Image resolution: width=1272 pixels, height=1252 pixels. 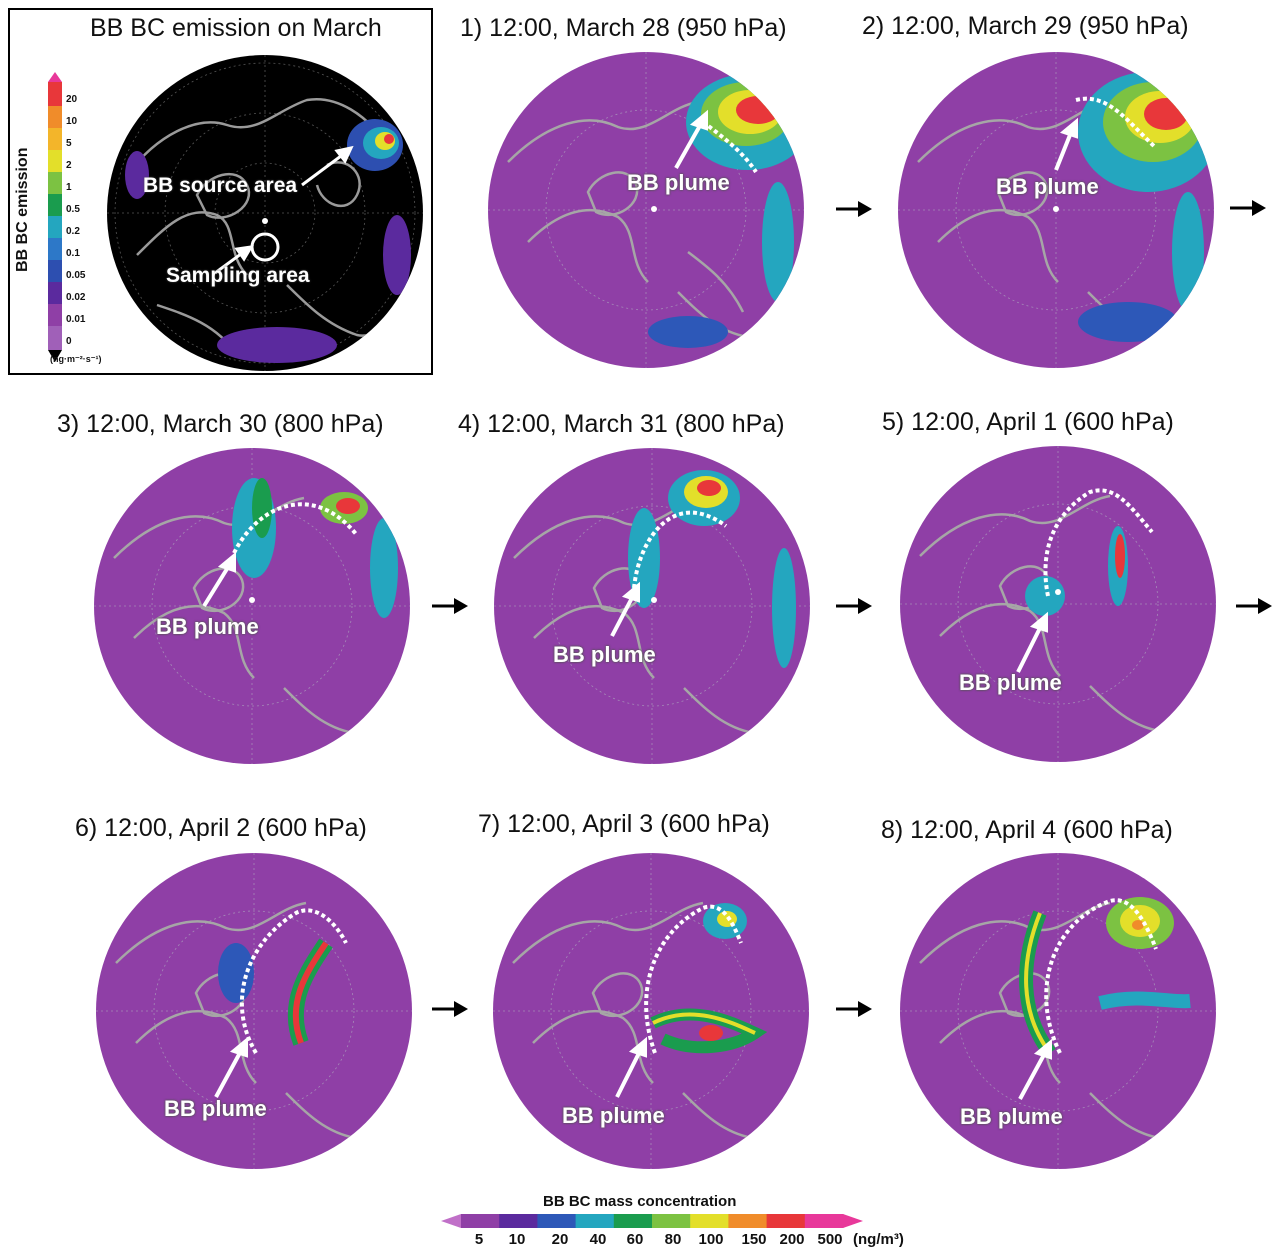 What do you see at coordinates (479, 1239) in the screenshot?
I see `colorbar-tick: 5` at bounding box center [479, 1239].